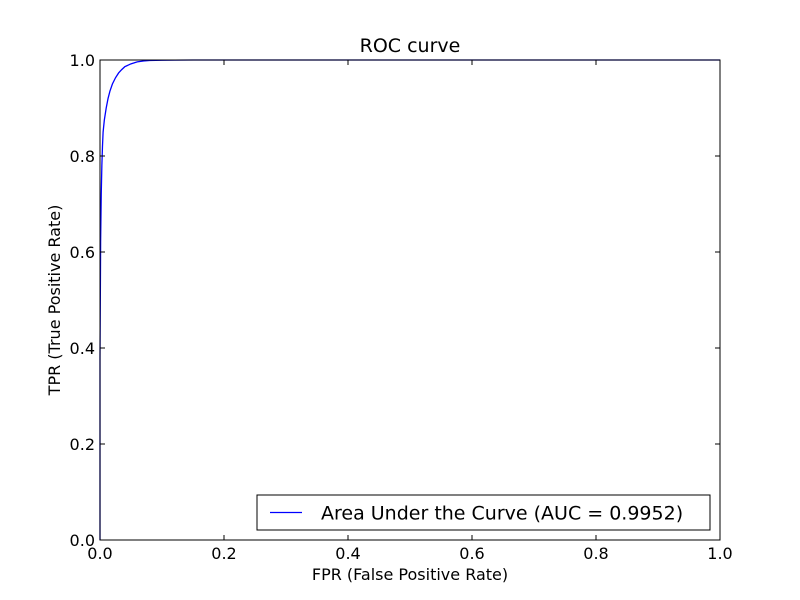  Describe the element at coordinates (54, 301) in the screenshot. I see `y-axis-label: TPR (True Positive Rate)` at that location.